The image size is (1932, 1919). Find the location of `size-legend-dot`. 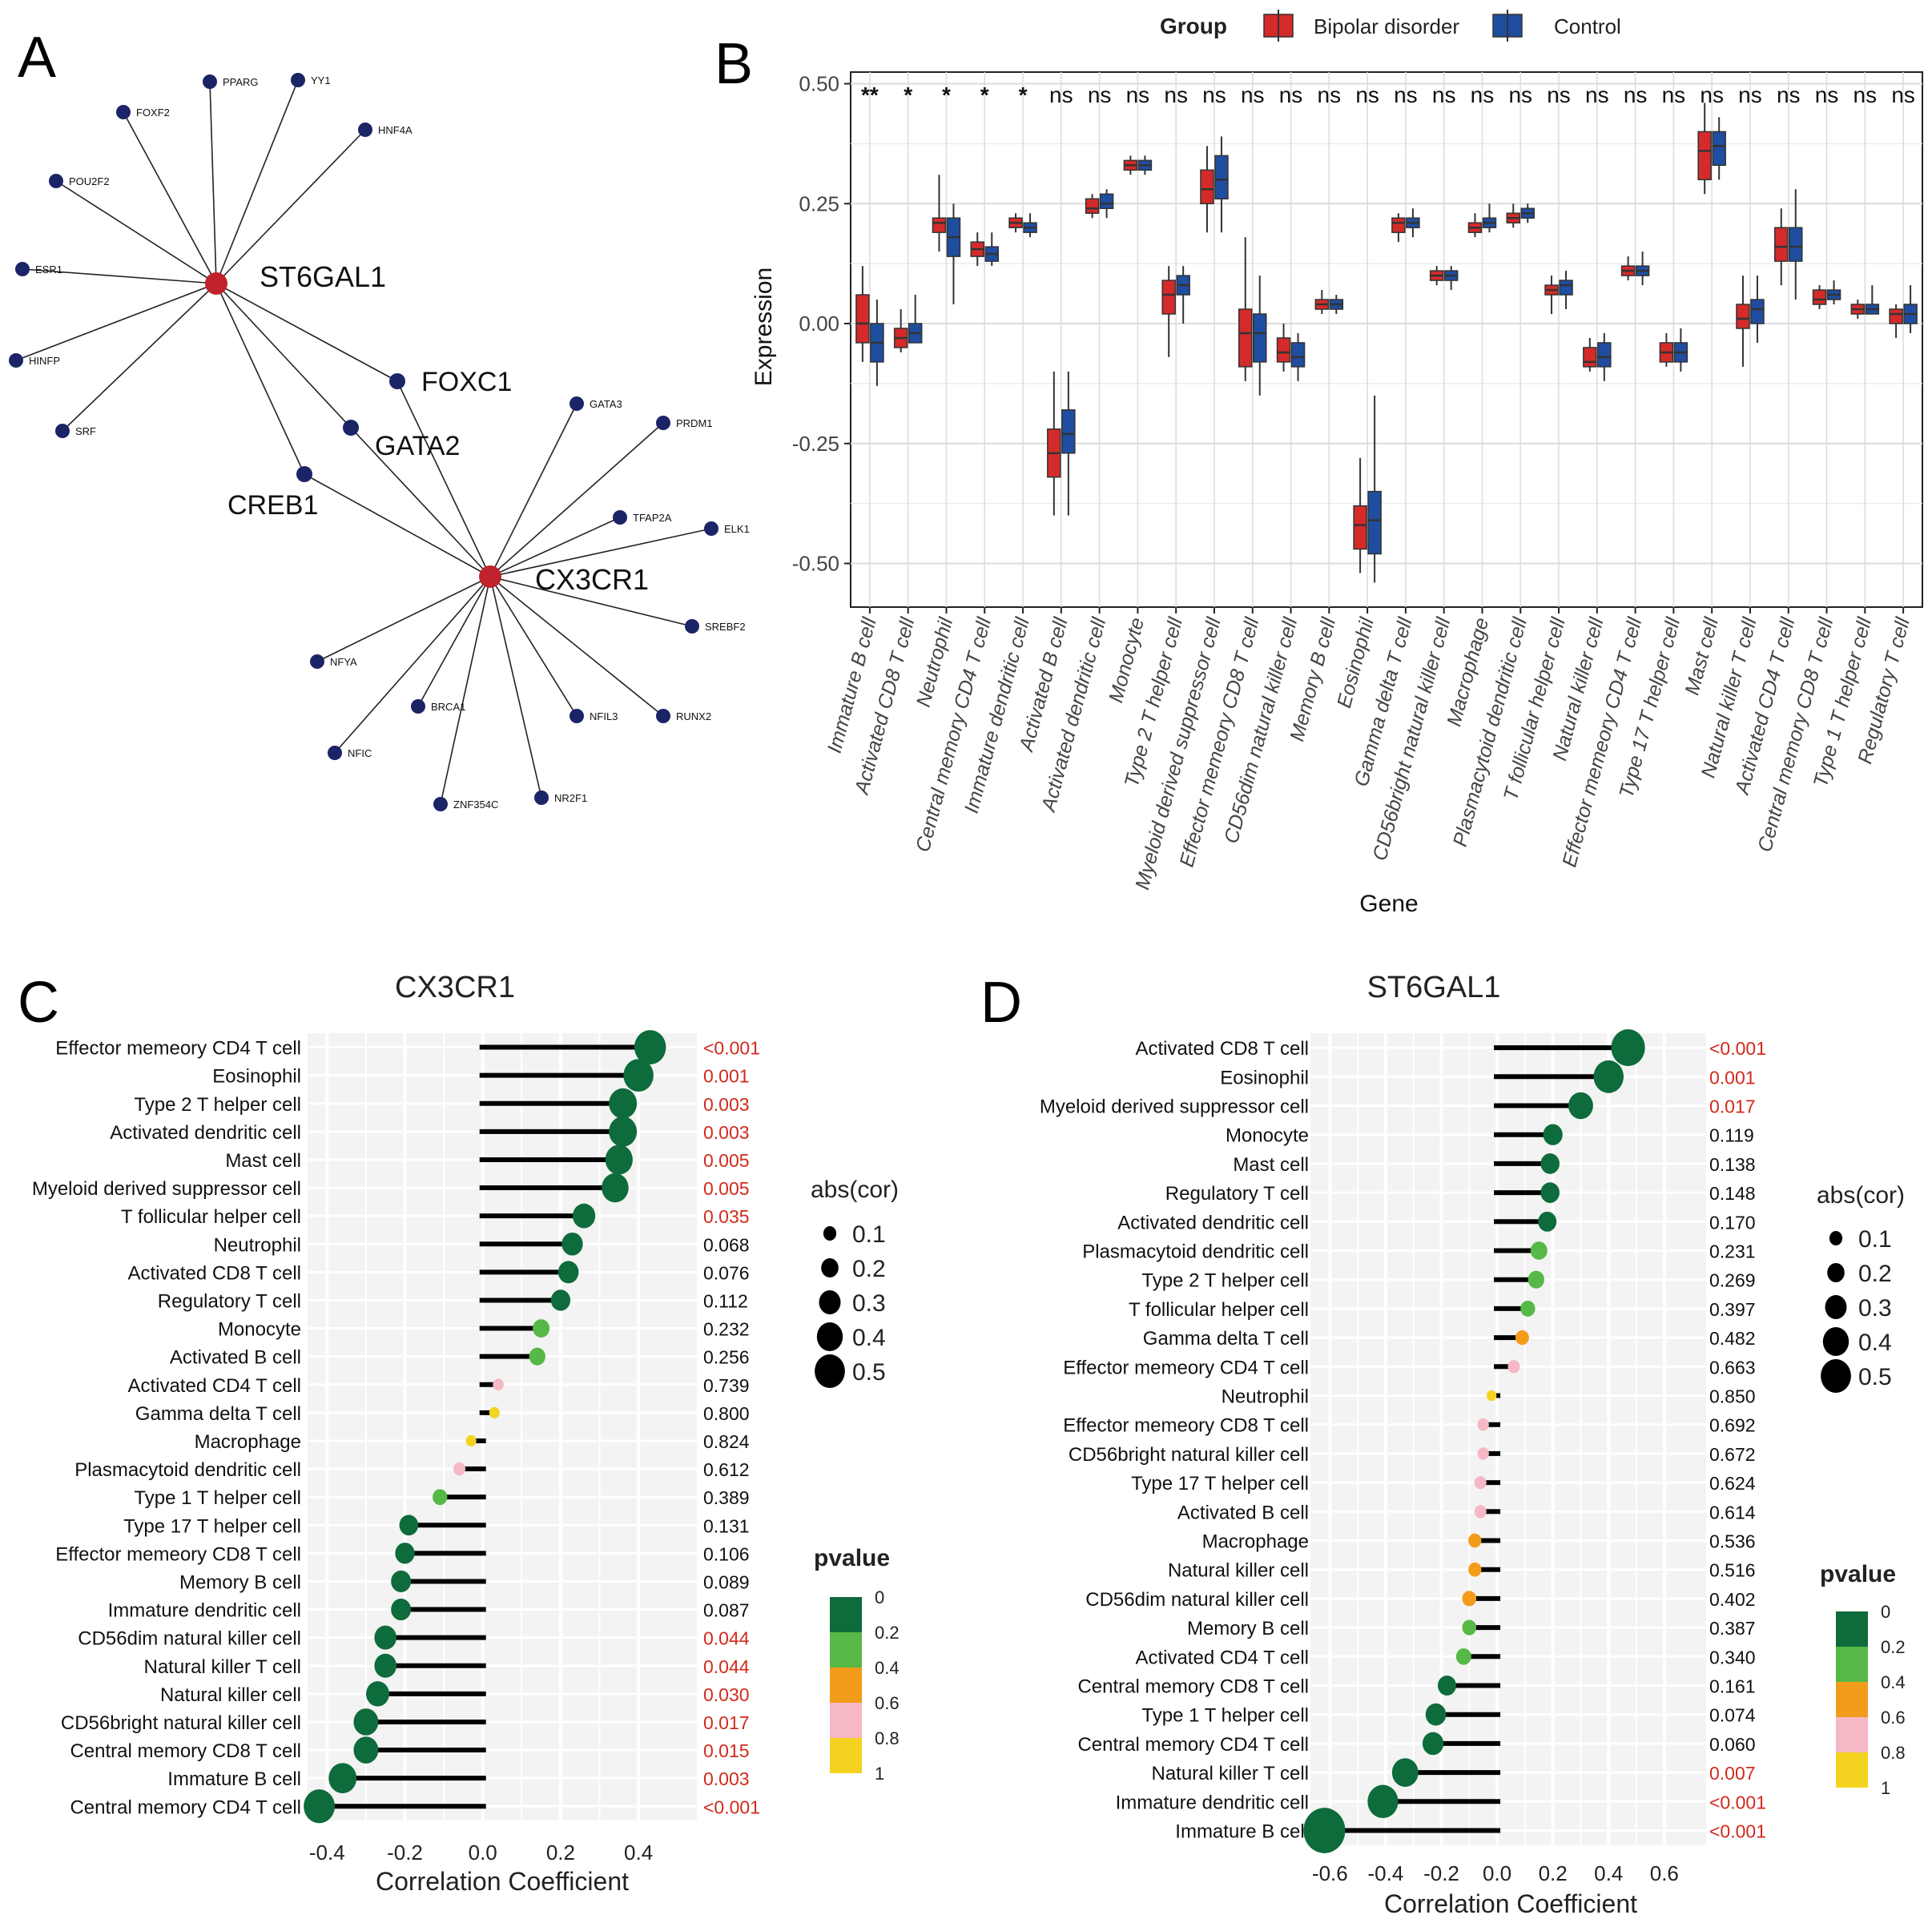

size-legend-dot is located at coordinates (1835, 1341).